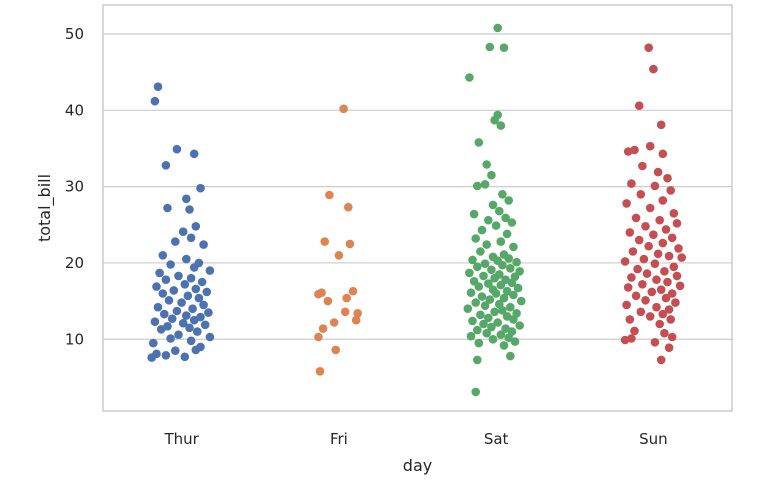 This screenshot has height=484, width=761. Describe the element at coordinates (415, 439) in the screenshot. I see `x-tick-labels: Thur Fri Sat Sun` at that location.